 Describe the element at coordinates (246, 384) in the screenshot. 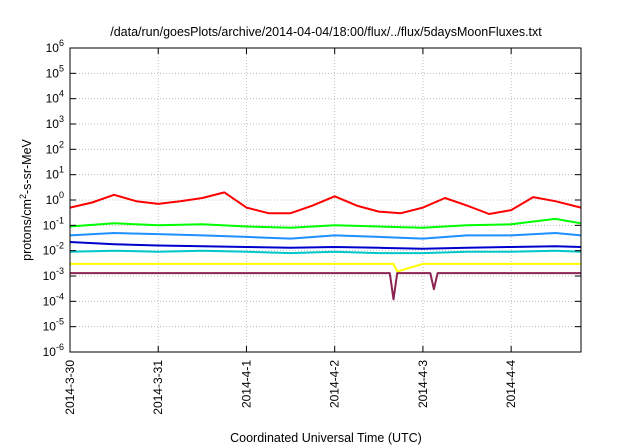

I see `x-tick-label: 2014-4-1` at that location.